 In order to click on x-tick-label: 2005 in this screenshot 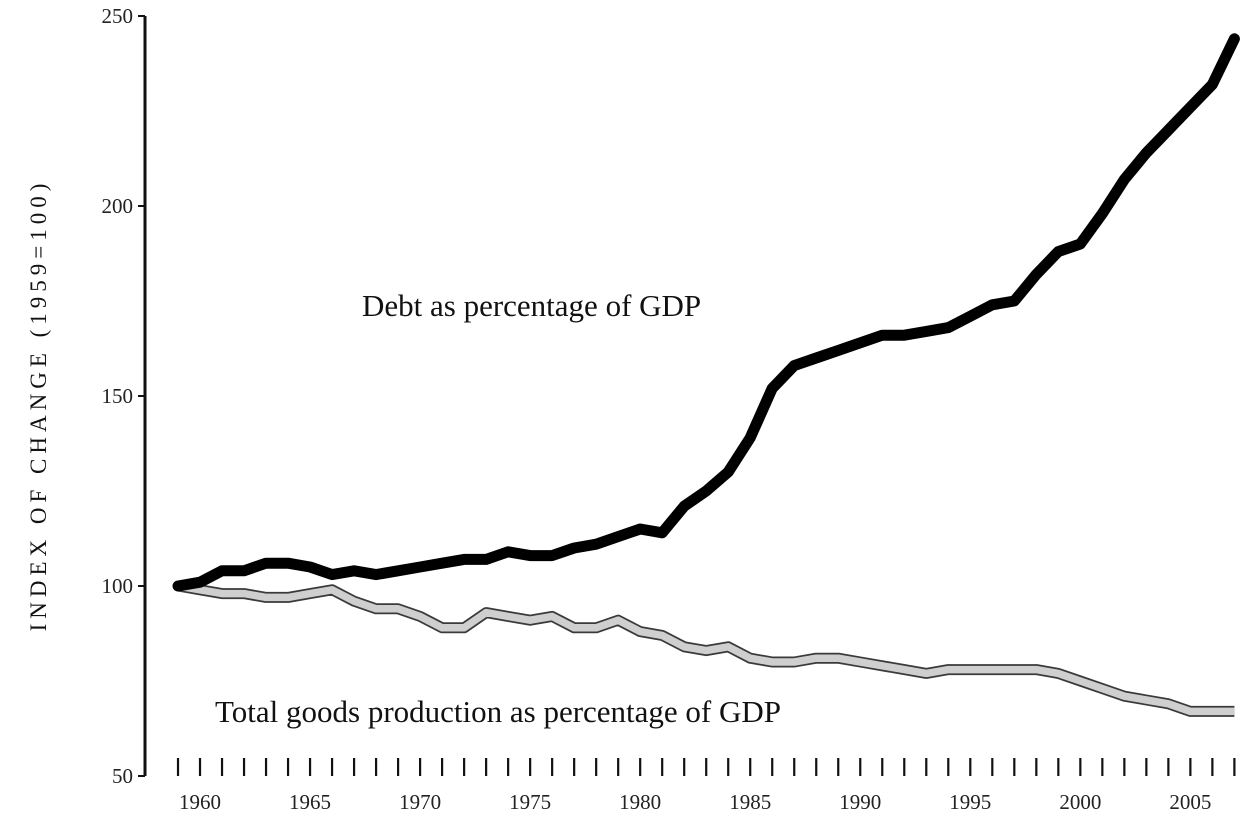, I will do `click(1190, 802)`.